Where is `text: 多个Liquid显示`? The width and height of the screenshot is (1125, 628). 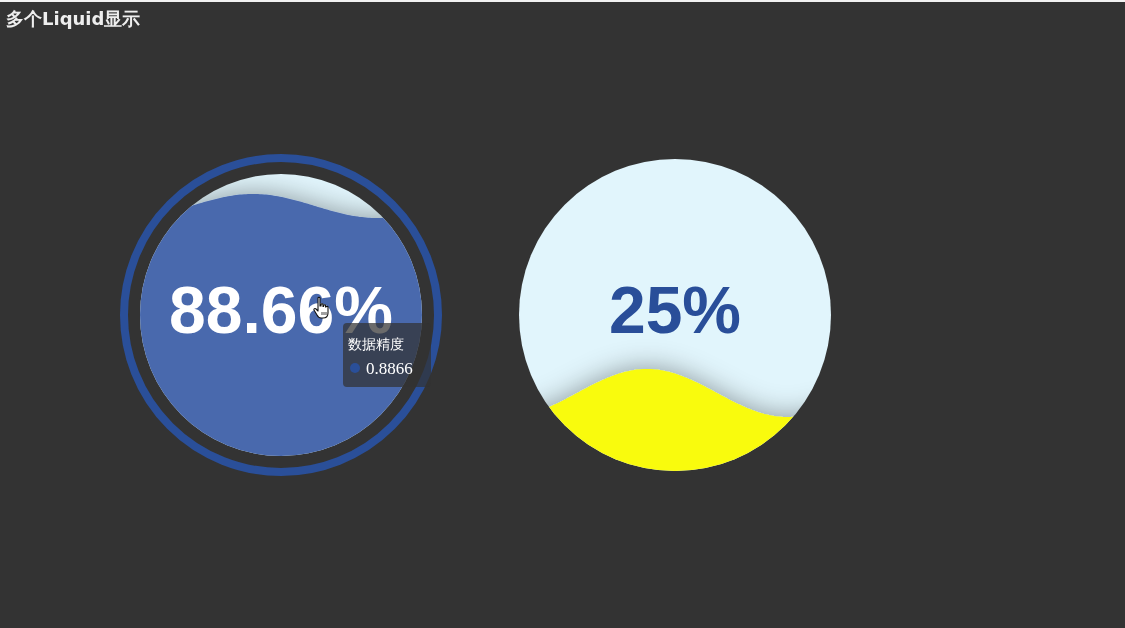 text: 多个Liquid显示 is located at coordinates (73, 18).